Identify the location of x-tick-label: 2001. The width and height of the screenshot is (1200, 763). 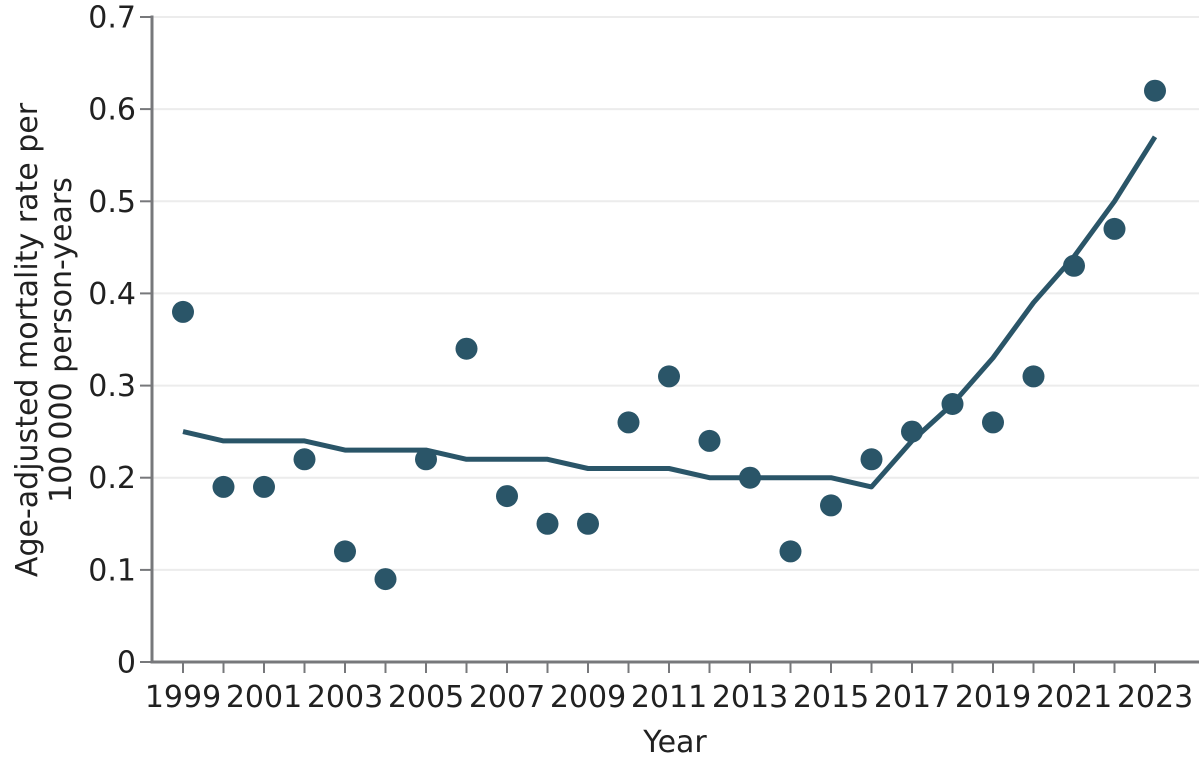
(264, 697).